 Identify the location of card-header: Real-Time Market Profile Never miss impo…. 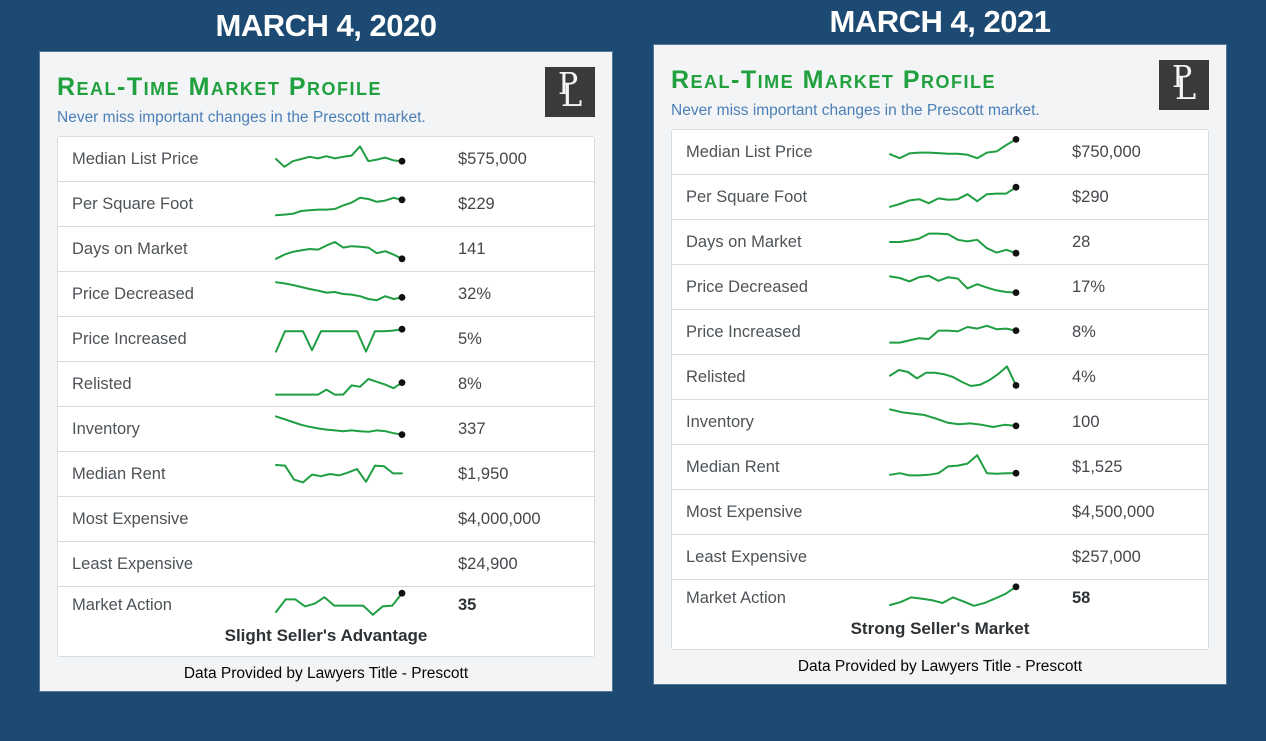
(326, 97).